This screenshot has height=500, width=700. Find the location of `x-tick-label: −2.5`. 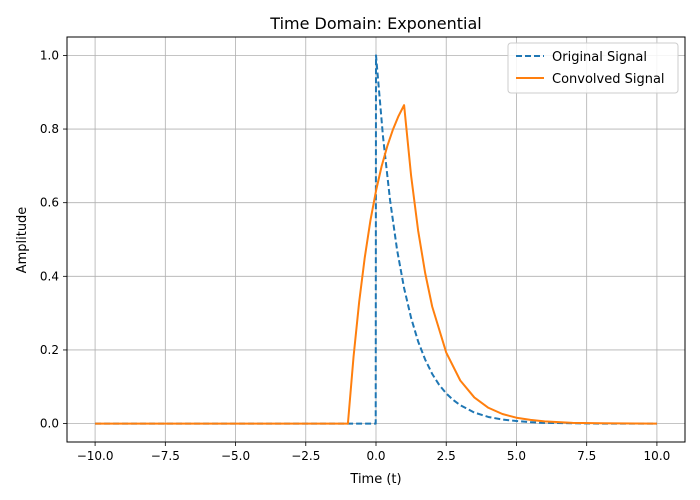

x-tick-label: −2.5 is located at coordinates (305, 456).